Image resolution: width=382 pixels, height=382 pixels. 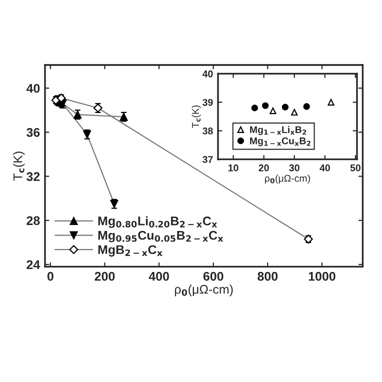 I want to click on x-tick-label: 0, so click(x=50, y=276).